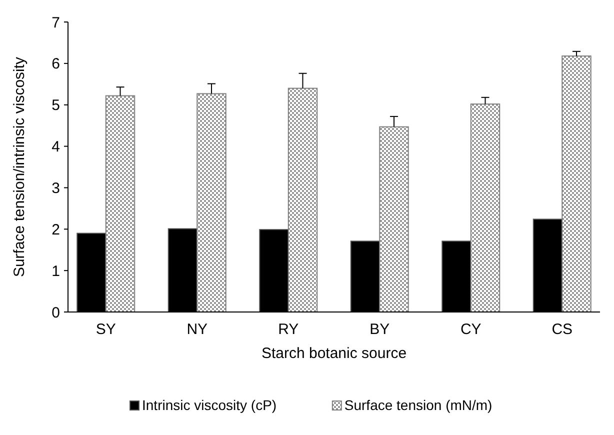 The height and width of the screenshot is (435, 614). What do you see at coordinates (56, 229) in the screenshot?
I see `y-tick-label: 2` at bounding box center [56, 229].